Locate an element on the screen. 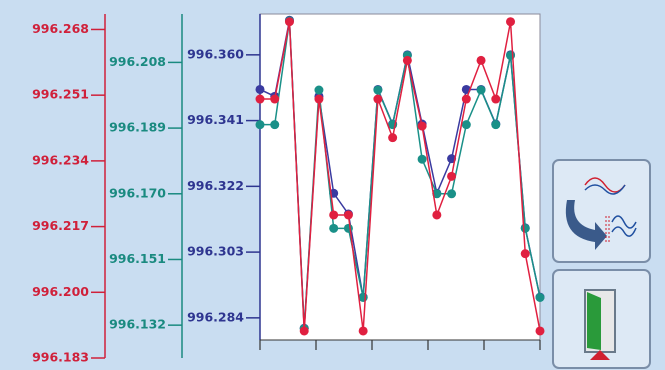  y-tick-label: 996.360 is located at coordinates (215, 53).